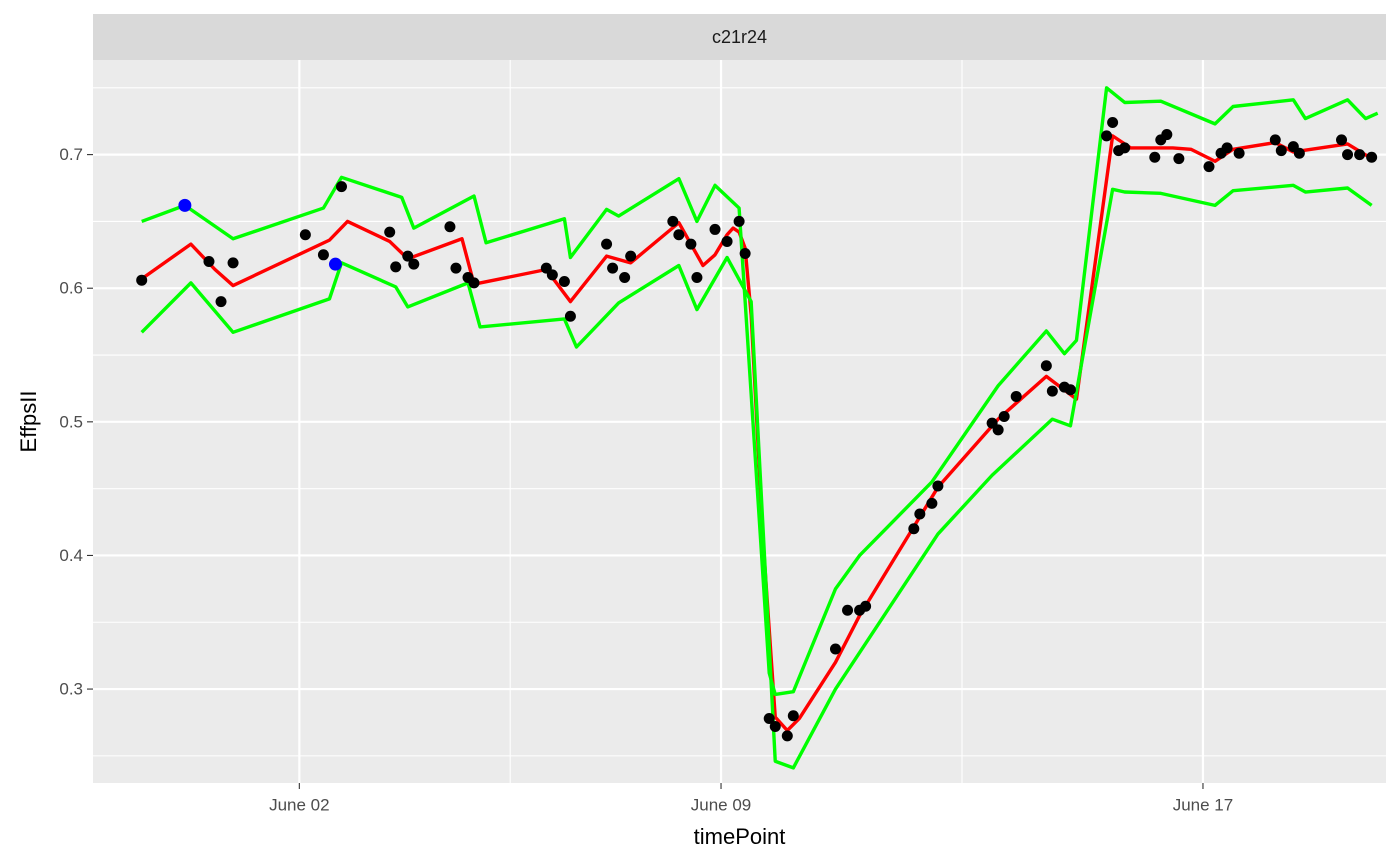  I want to click on y-tick-label: 0.4, so click(71, 555).